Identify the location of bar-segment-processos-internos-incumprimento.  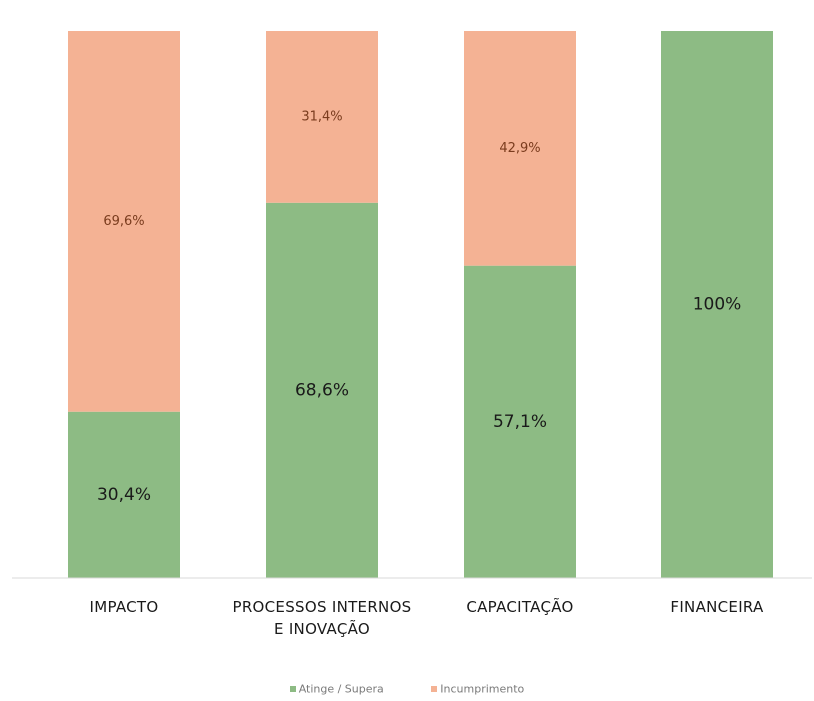
(322, 117).